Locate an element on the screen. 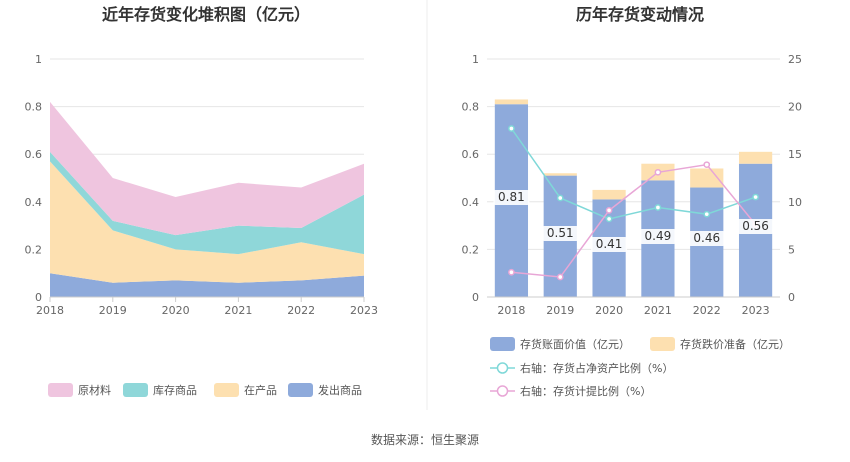  legend-label: 库存商品 is located at coordinates (175, 390).